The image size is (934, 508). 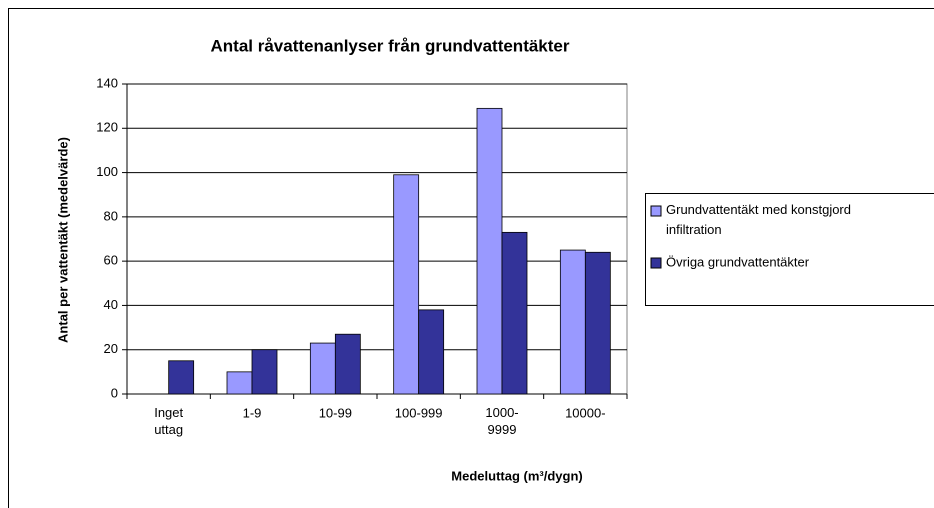 What do you see at coordinates (516, 475) in the screenshot?
I see `x-axis-label: Medeluttag (m³/dygn)` at bounding box center [516, 475].